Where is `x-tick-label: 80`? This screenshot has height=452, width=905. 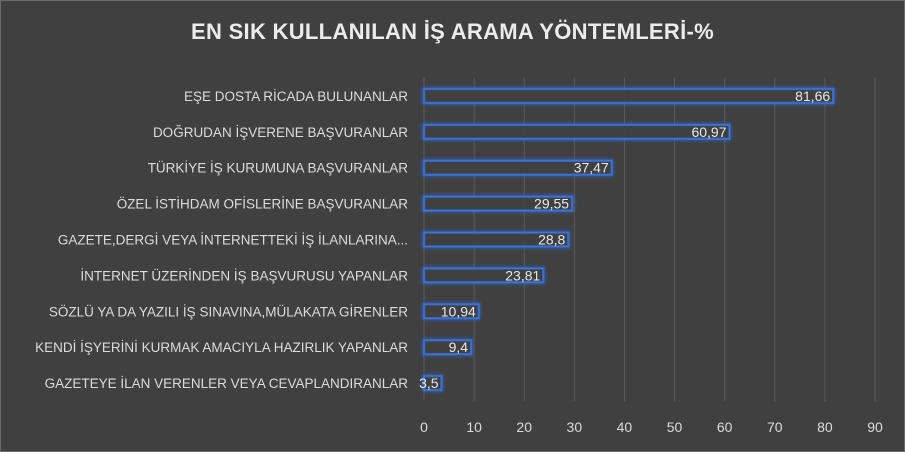
x-tick-label: 80 is located at coordinates (825, 427).